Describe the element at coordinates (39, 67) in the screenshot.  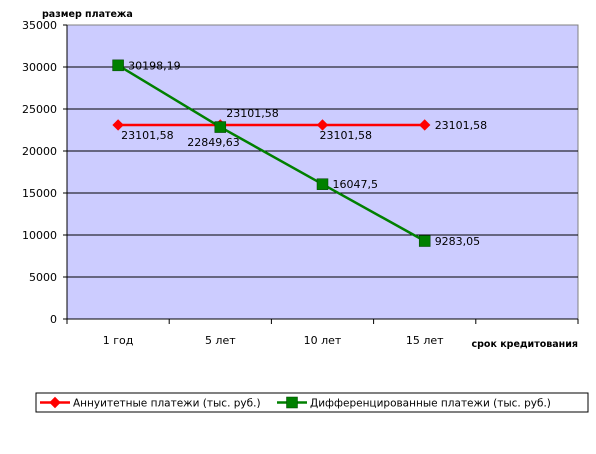
I see `y-tick-label: 30000` at that location.